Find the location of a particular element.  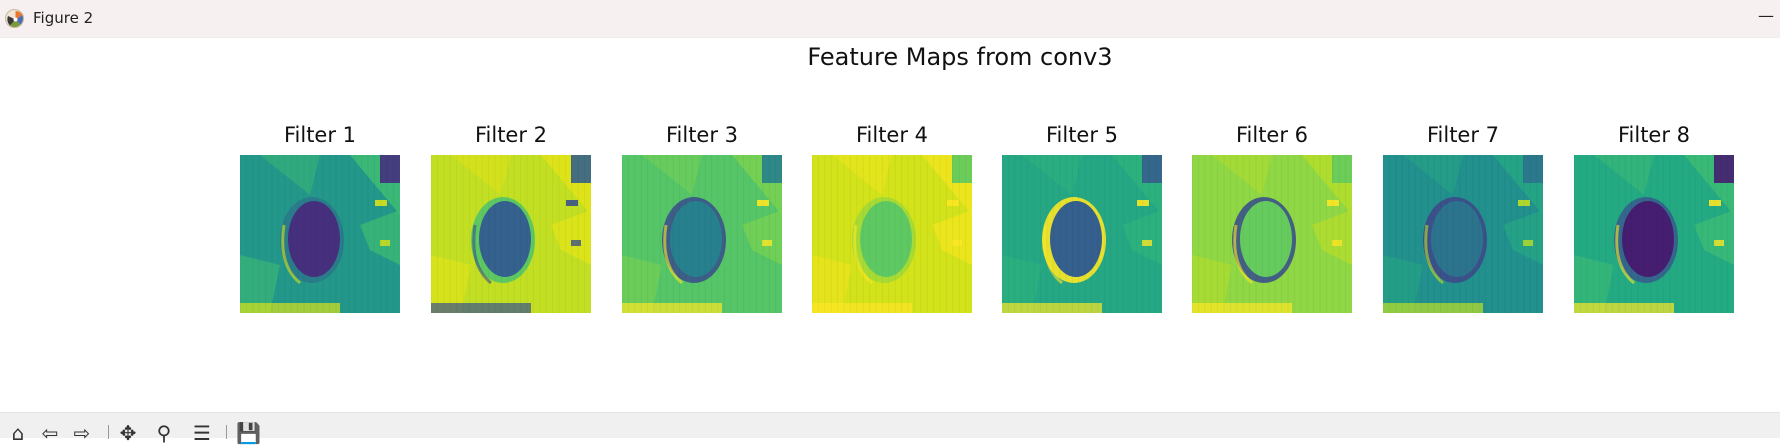

panel-title: Filter 8 is located at coordinates (1654, 135).